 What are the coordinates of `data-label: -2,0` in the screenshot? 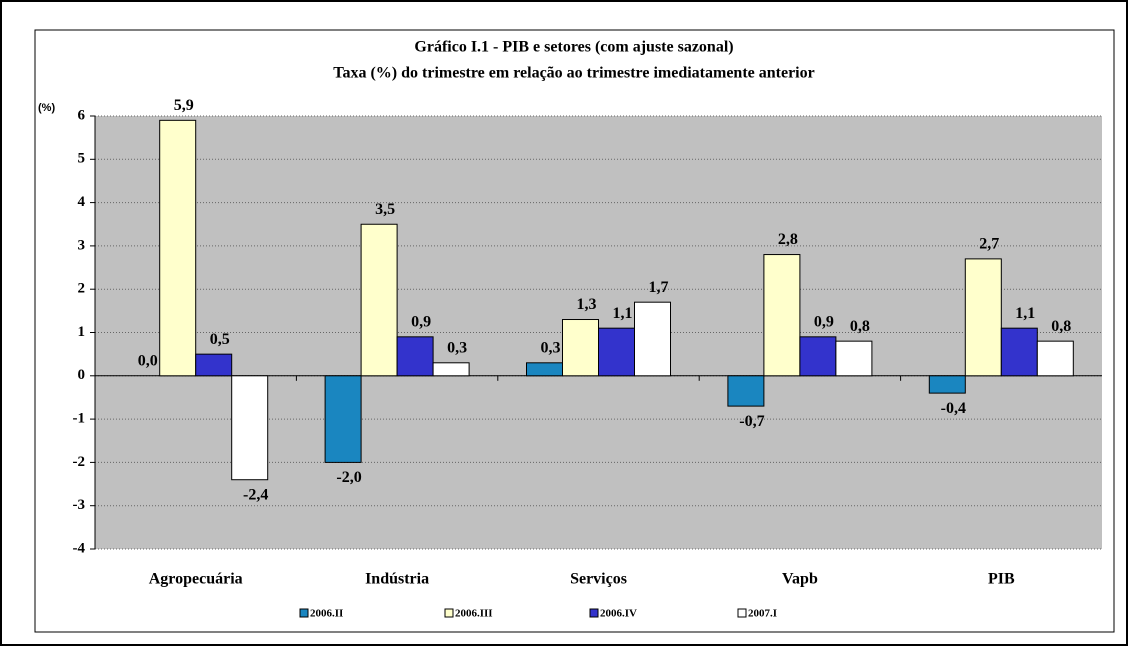 It's located at (348, 477).